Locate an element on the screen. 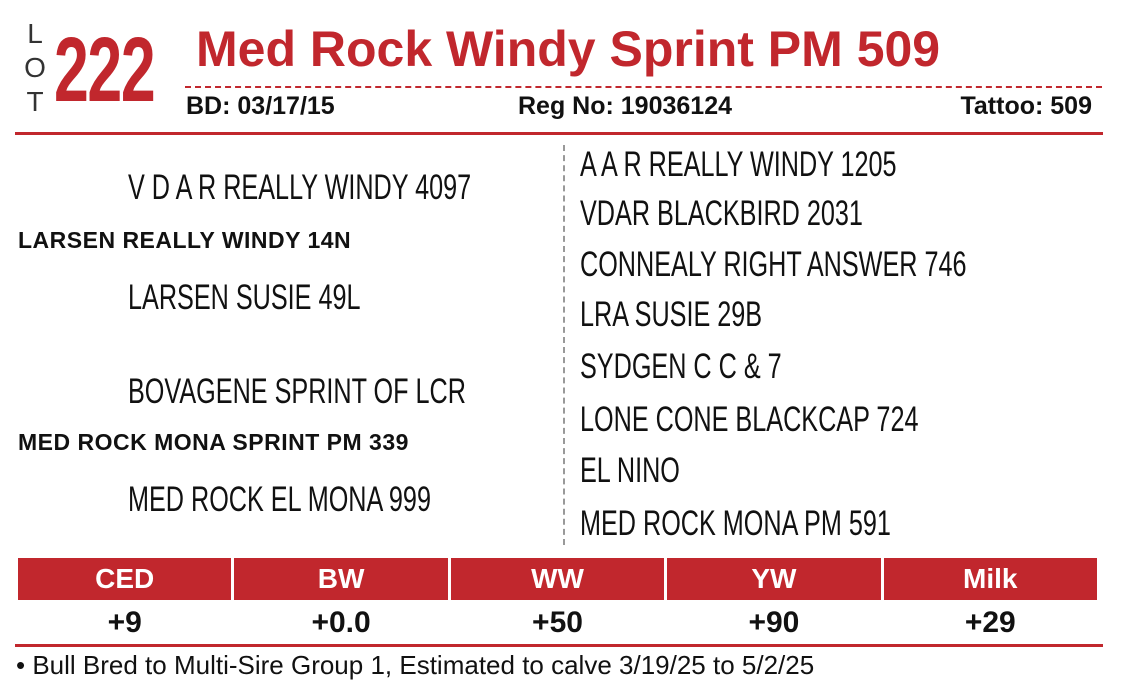 This screenshot has height=692, width=1134. reg-no: Reg No: 19036124 is located at coordinates (625, 106).